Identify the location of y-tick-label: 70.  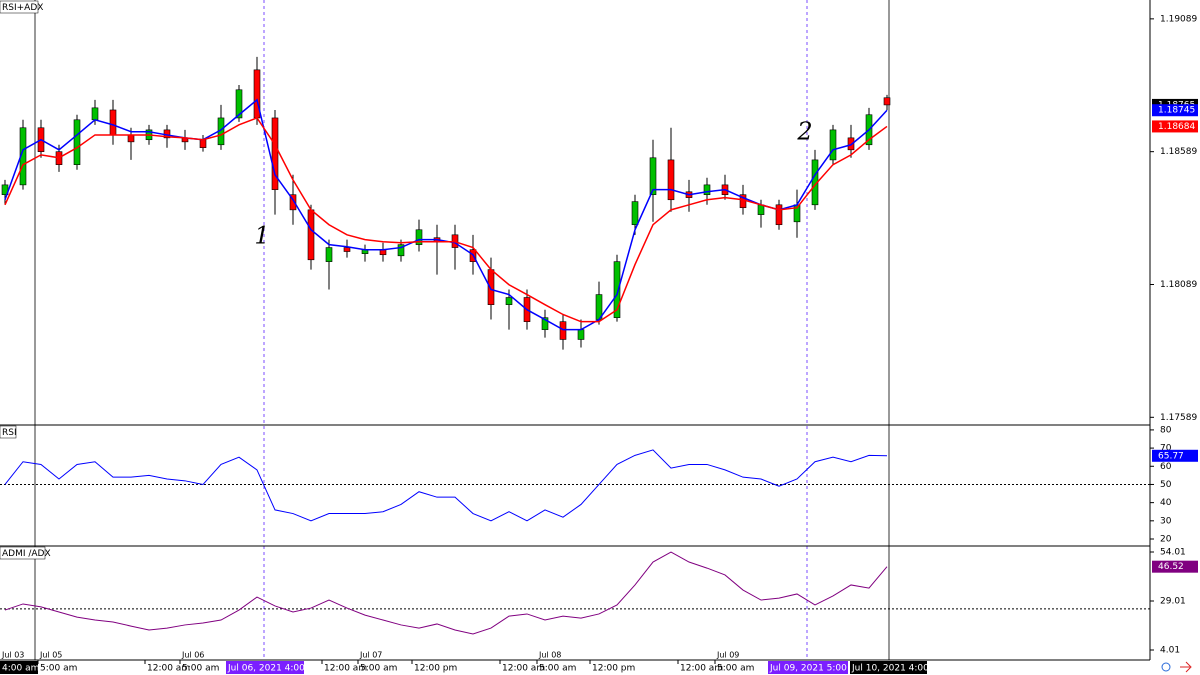
(1166, 449).